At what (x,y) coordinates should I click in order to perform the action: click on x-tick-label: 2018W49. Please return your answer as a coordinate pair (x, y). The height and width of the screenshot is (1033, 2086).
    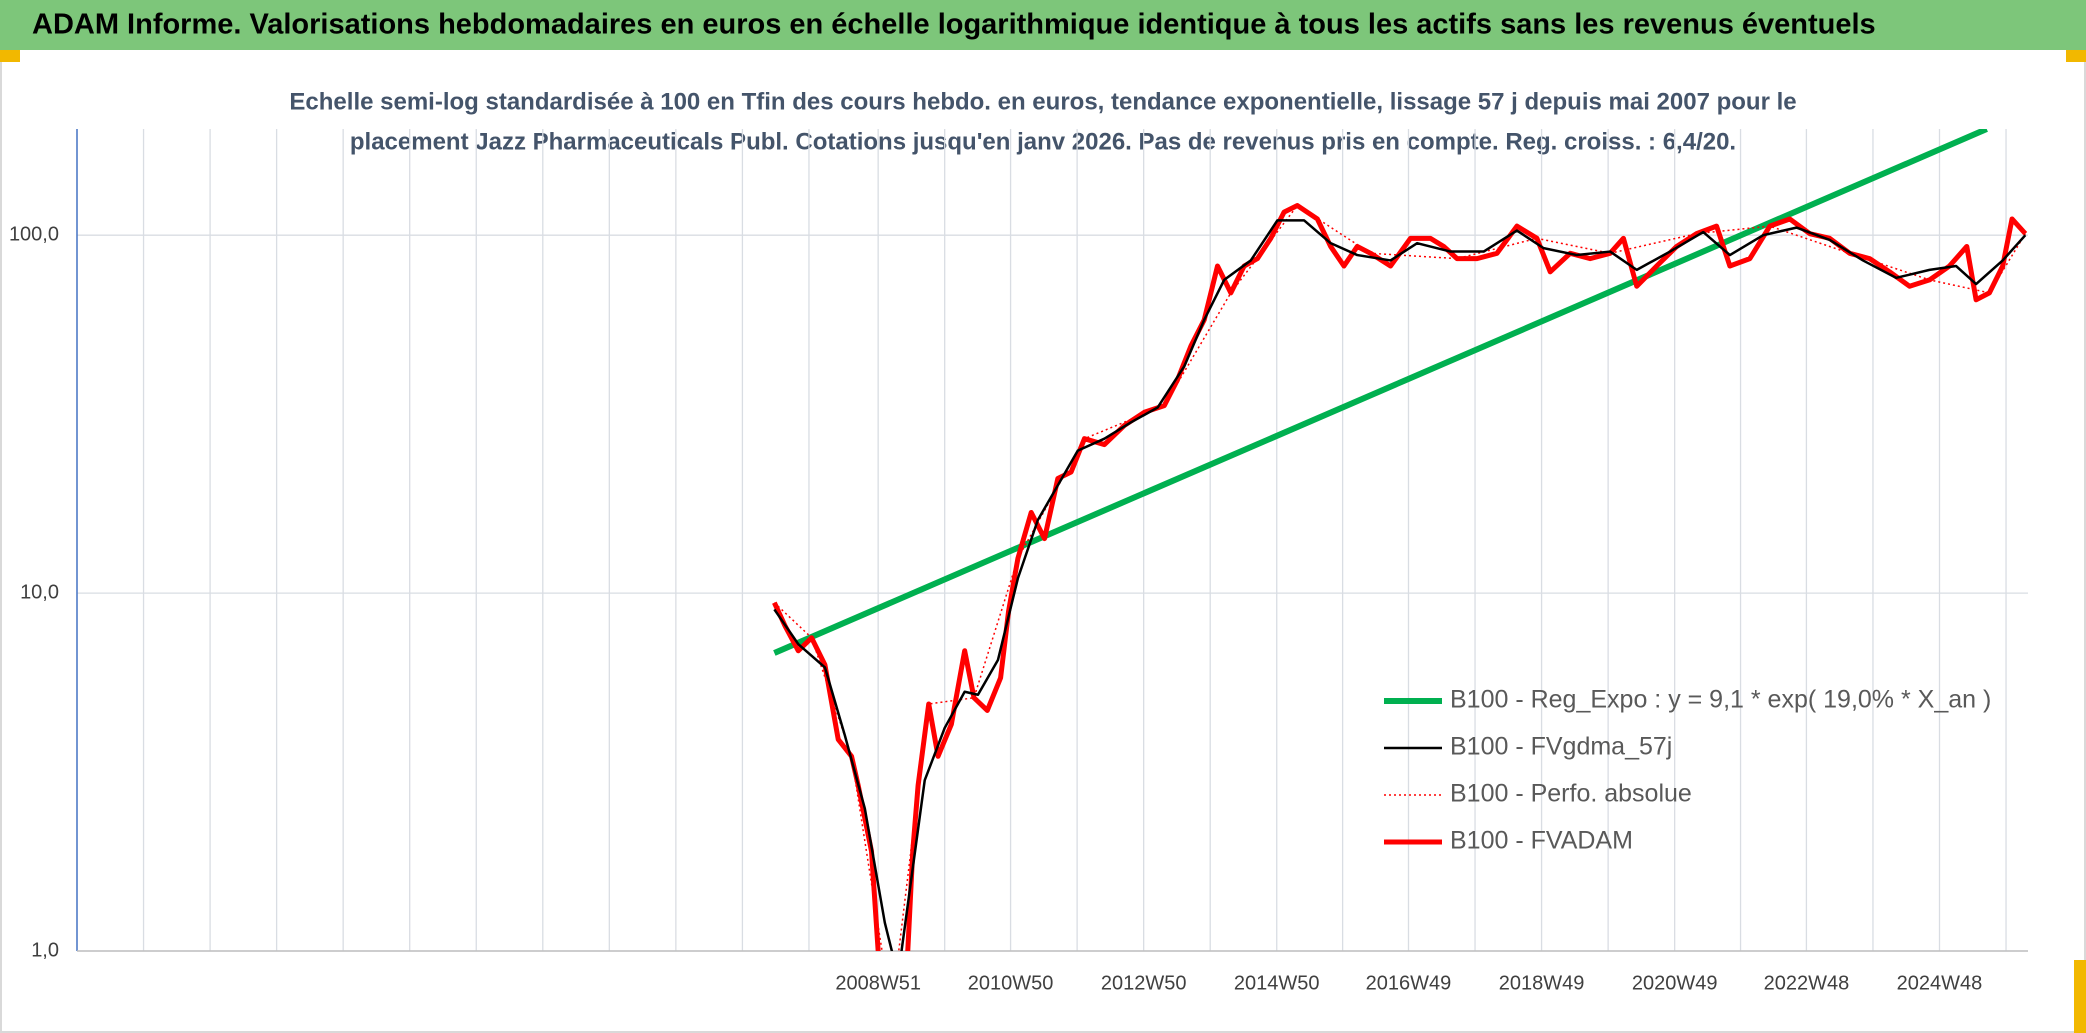
    Looking at the image, I should click on (1542, 983).